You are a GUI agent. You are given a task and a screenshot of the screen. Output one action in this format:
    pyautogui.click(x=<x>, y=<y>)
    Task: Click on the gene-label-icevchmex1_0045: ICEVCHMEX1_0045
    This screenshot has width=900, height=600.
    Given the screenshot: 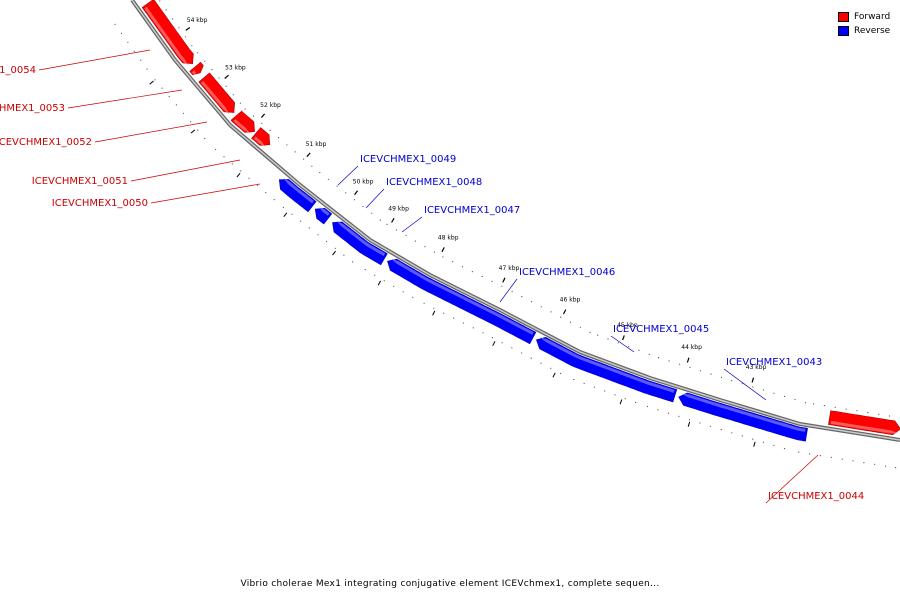 What is the action you would take?
    pyautogui.click(x=661, y=329)
    